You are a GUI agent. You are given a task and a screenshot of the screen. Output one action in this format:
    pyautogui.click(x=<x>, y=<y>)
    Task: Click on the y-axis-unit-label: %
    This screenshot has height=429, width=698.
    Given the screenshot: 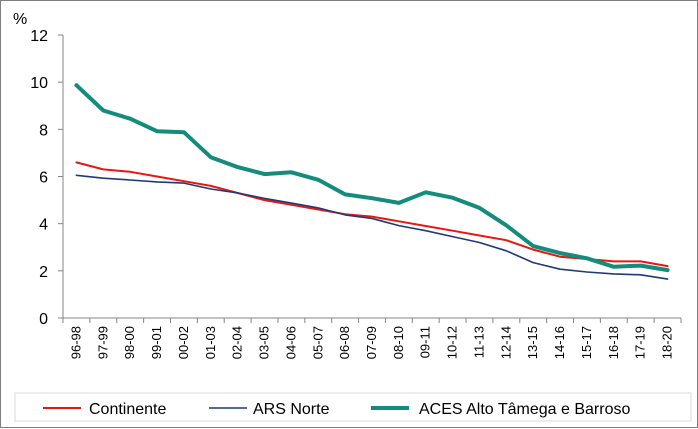 What is the action you would take?
    pyautogui.click(x=20, y=19)
    